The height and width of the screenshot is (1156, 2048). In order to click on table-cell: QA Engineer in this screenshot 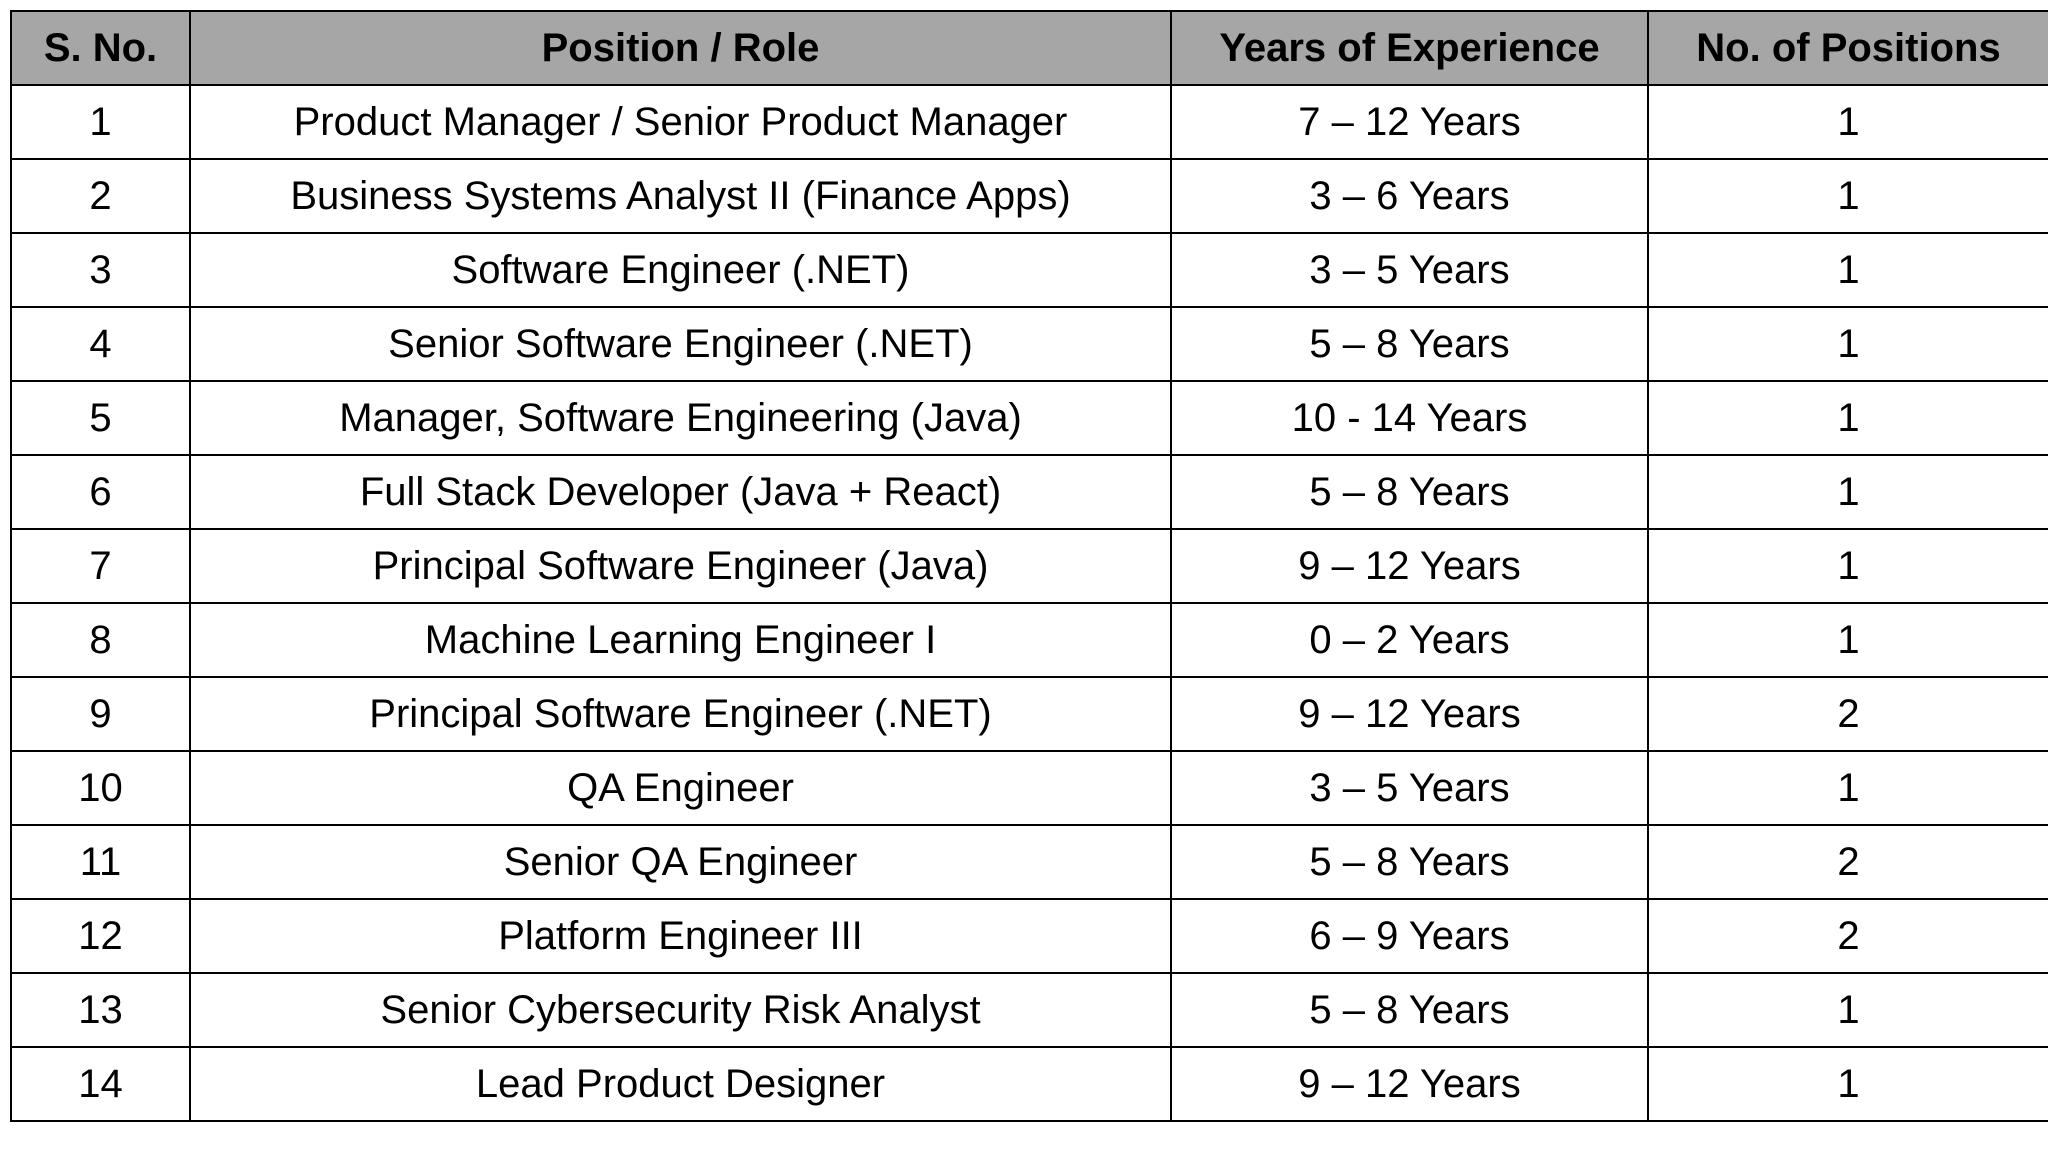, I will do `click(680, 788)`.